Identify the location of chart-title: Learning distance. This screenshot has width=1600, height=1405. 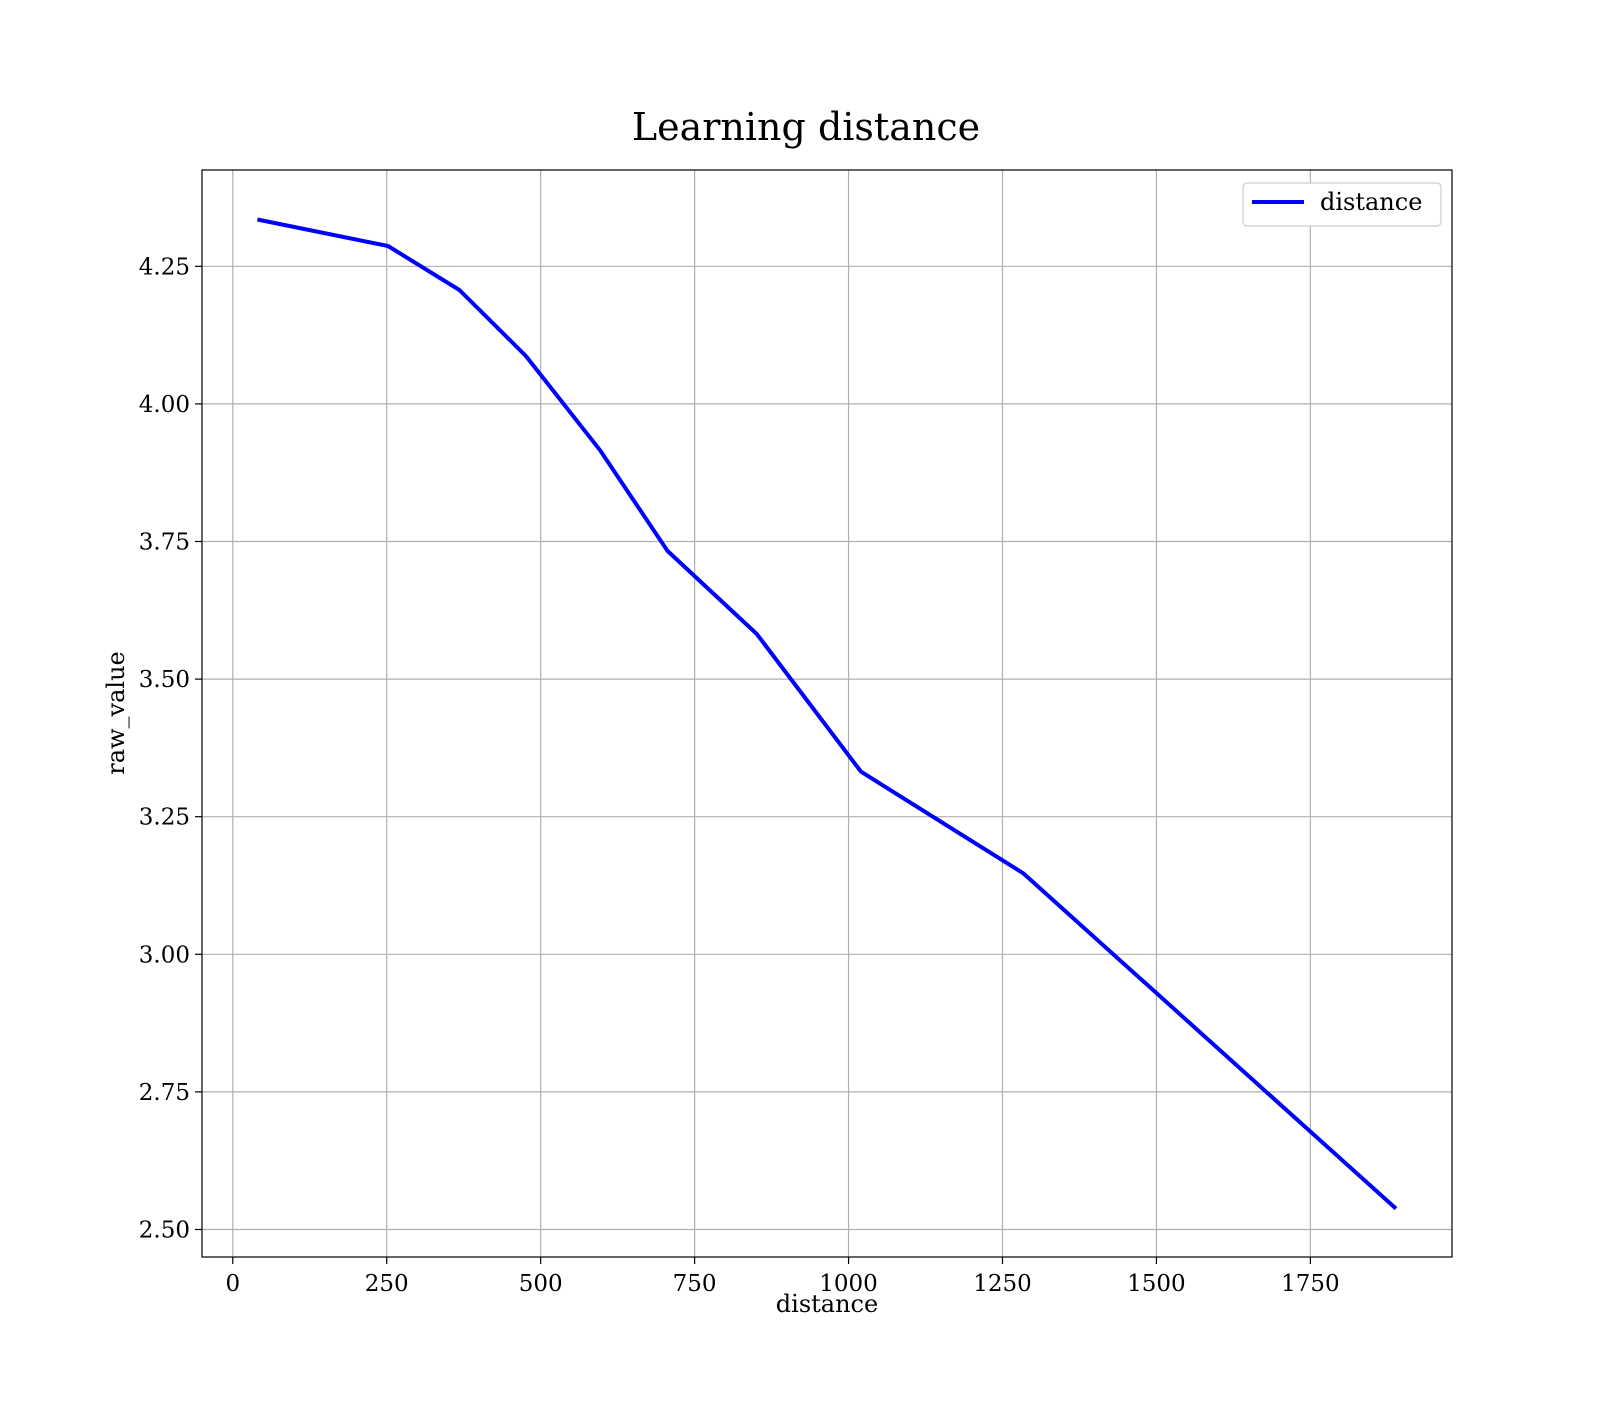
(806, 127).